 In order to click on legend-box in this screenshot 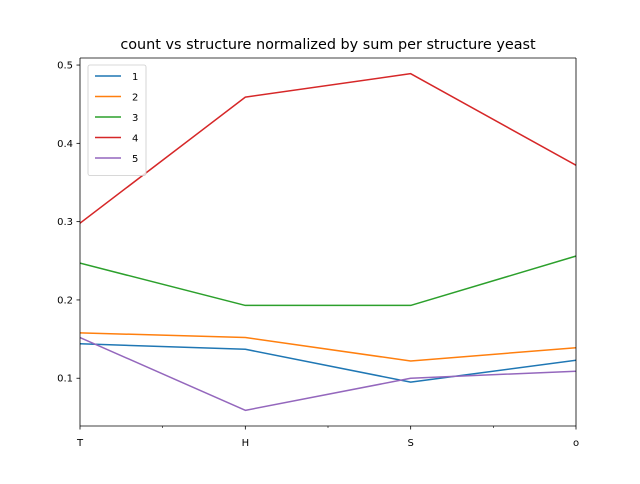, I will do `click(117, 120)`.